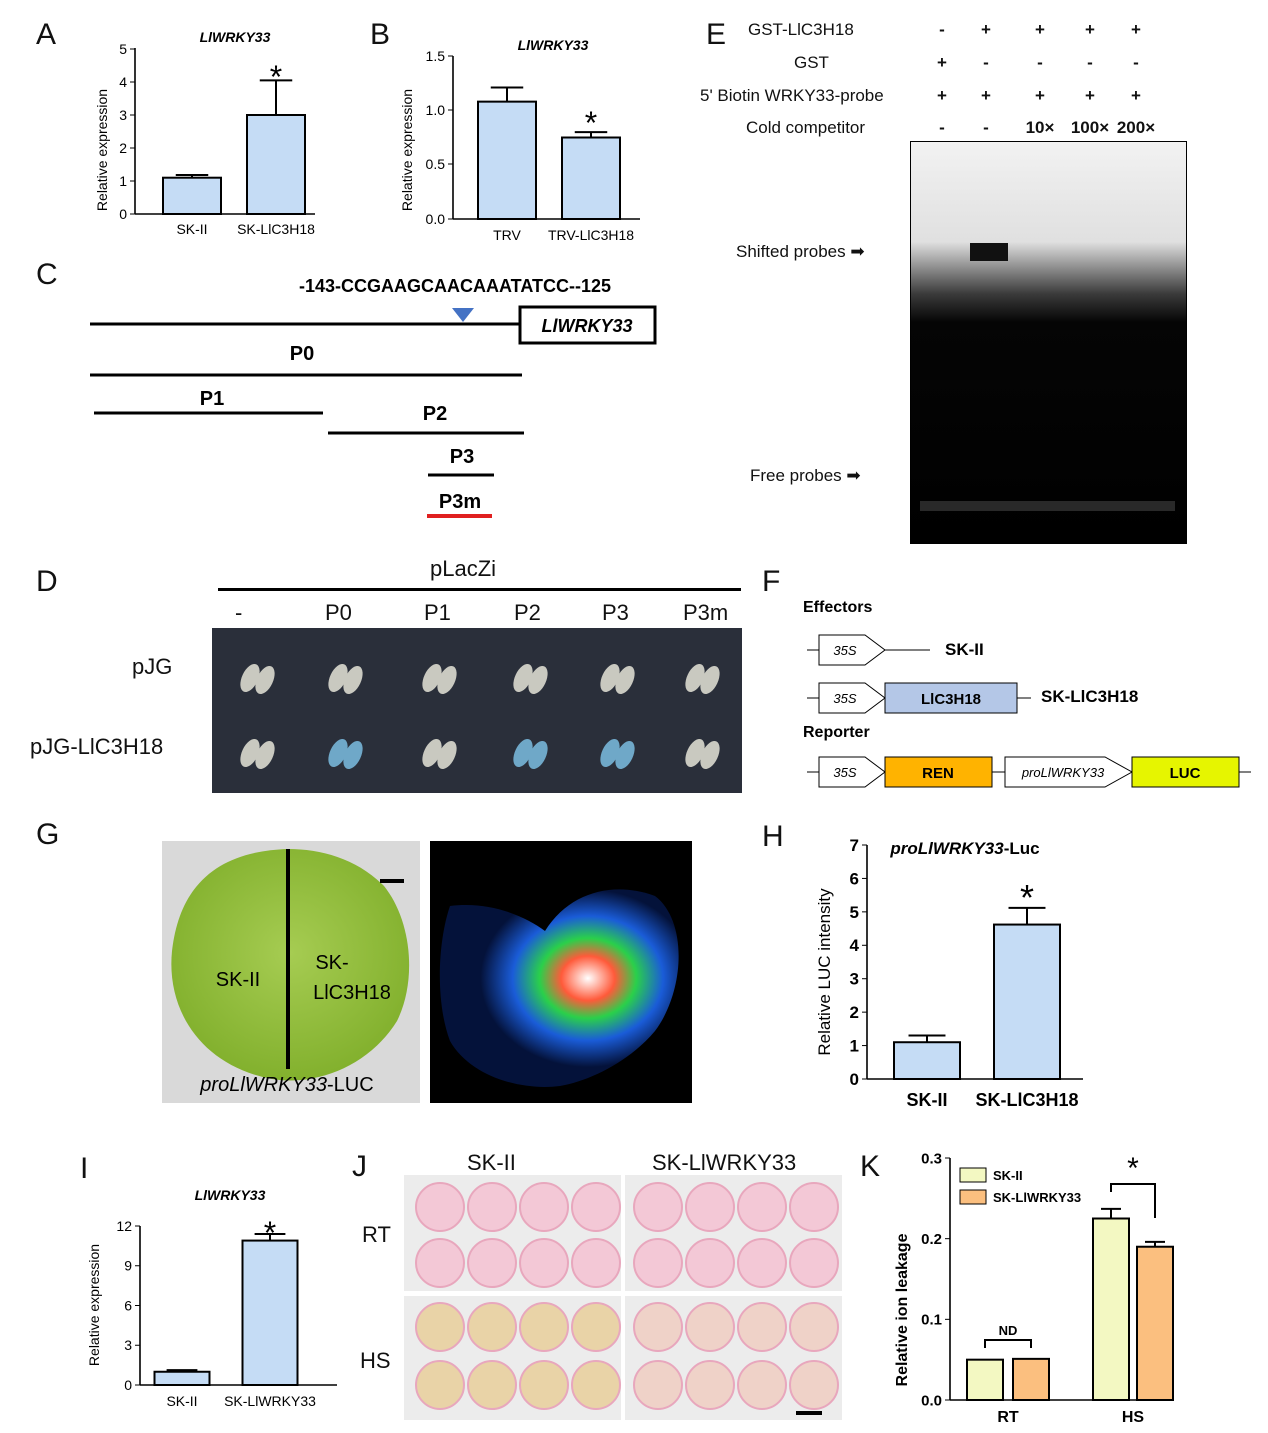 This screenshot has width=1268, height=1433. I want to click on y-tick: 2, so click(123, 148).